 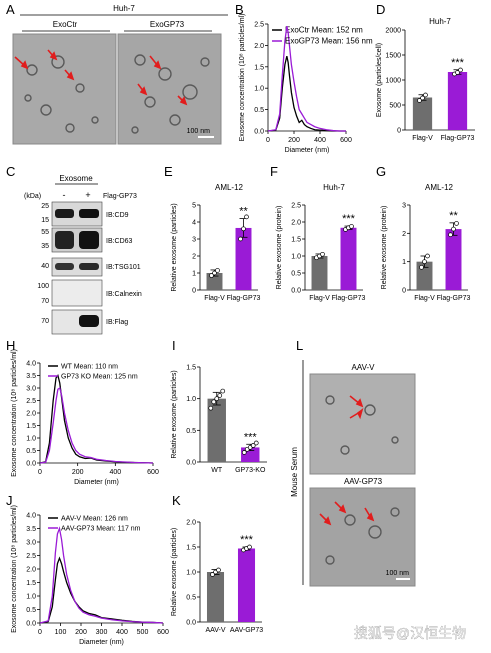 I want to click on x-tick-label: AAV-V, so click(x=215, y=630).